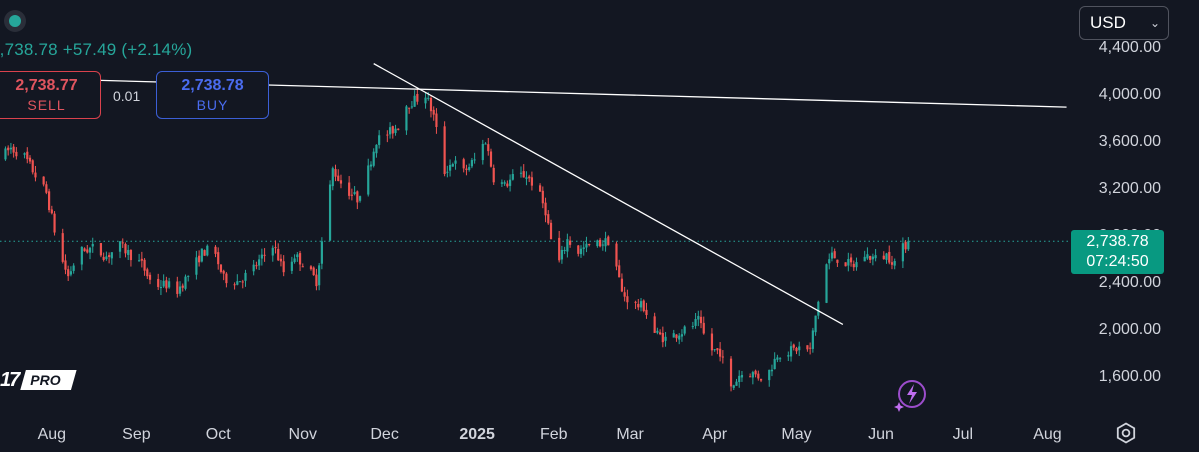  Describe the element at coordinates (50, 95) in the screenshot. I see `sell-button: 2,738.77 SELL` at that location.